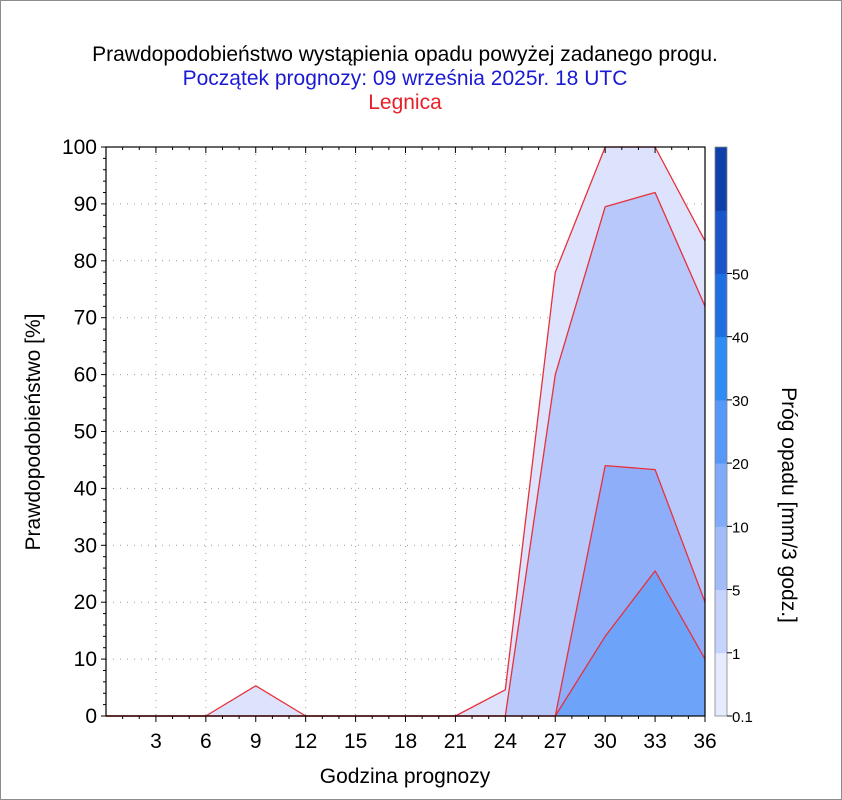 Image resolution: width=842 pixels, height=800 pixels. What do you see at coordinates (740, 274) in the screenshot?
I see `colorbar-tick-label: 50` at bounding box center [740, 274].